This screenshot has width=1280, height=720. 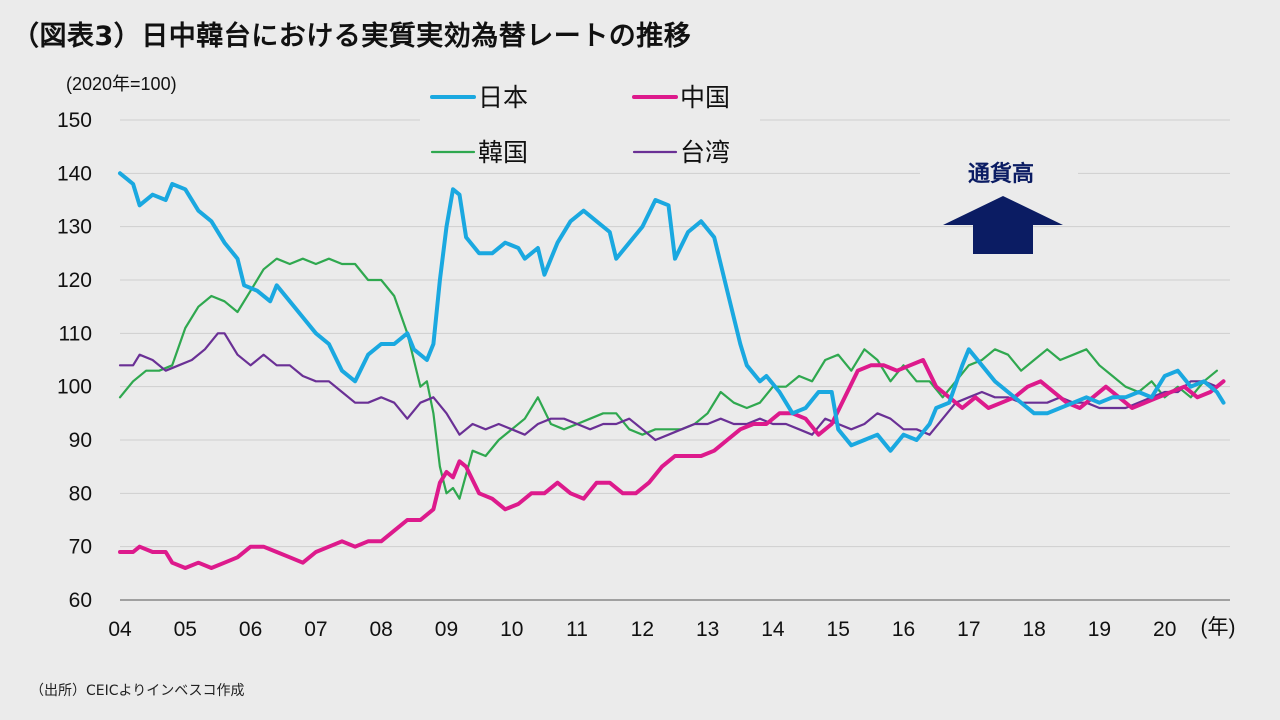 I want to click on legend-label-china: 中国, so click(x=705, y=97).